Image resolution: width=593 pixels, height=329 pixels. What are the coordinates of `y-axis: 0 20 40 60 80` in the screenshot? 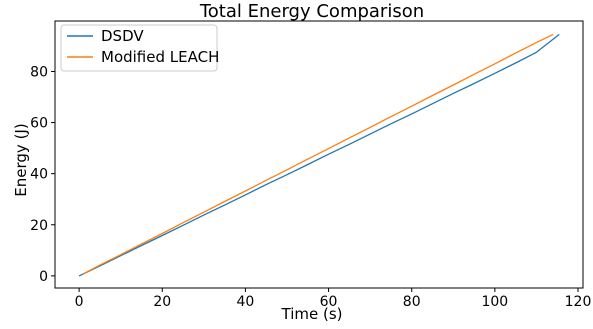 It's located at (42, 174).